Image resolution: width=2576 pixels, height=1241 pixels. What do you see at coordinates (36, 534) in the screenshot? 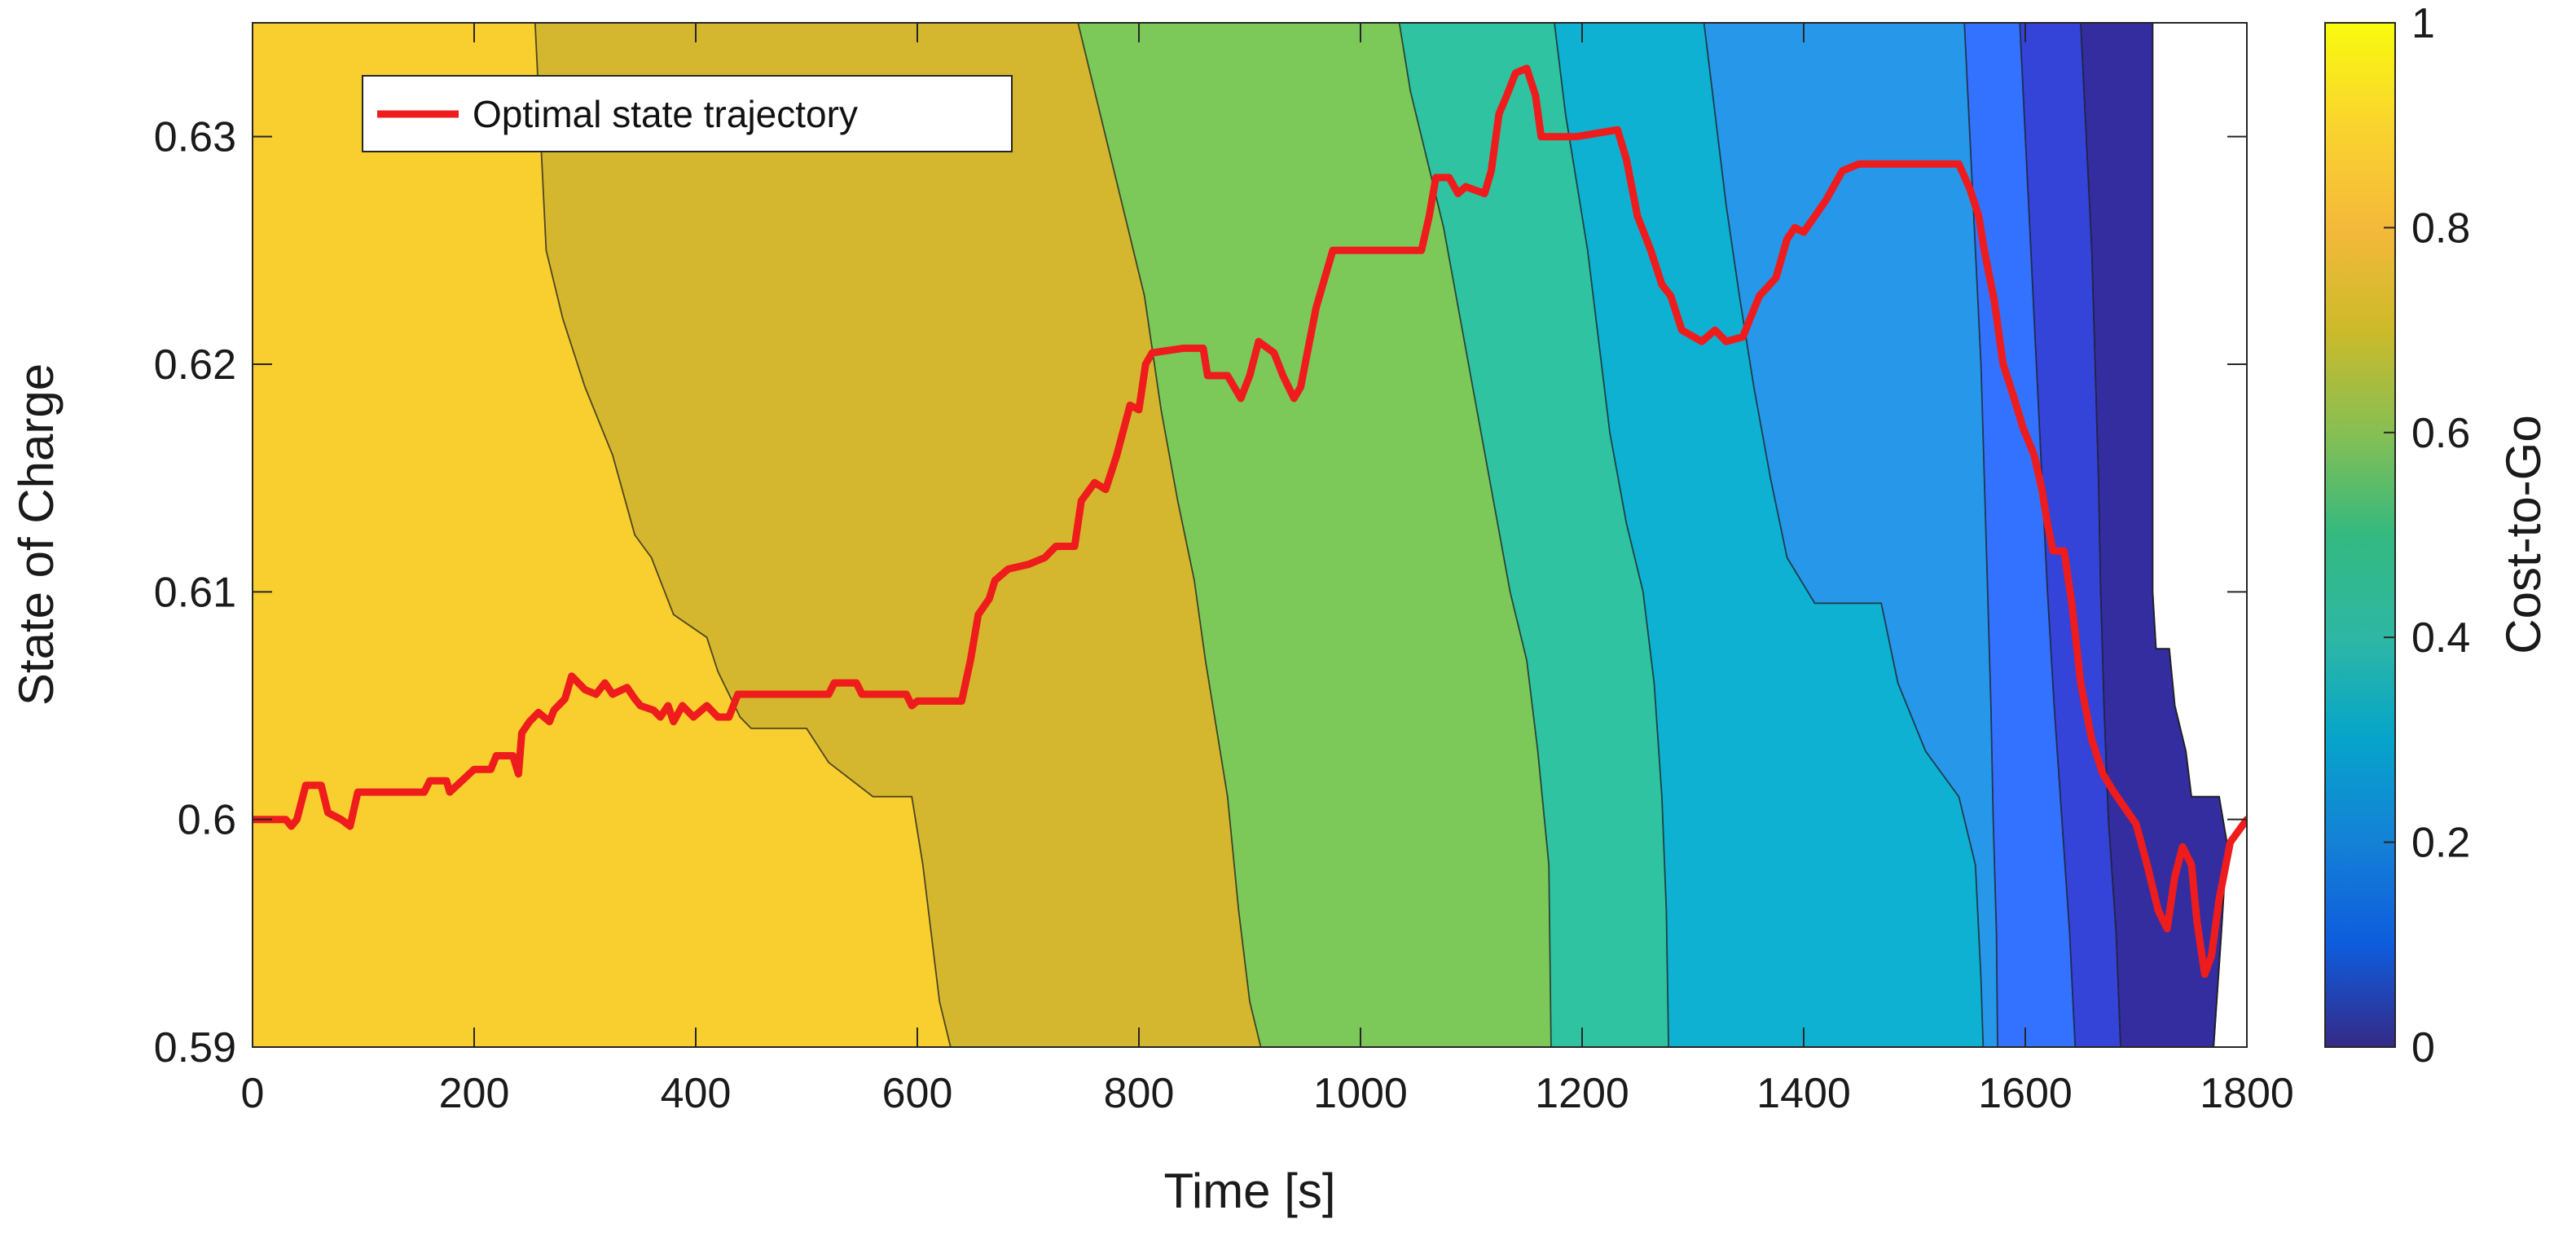
I see `y-axis-label: State of Charge` at bounding box center [36, 534].